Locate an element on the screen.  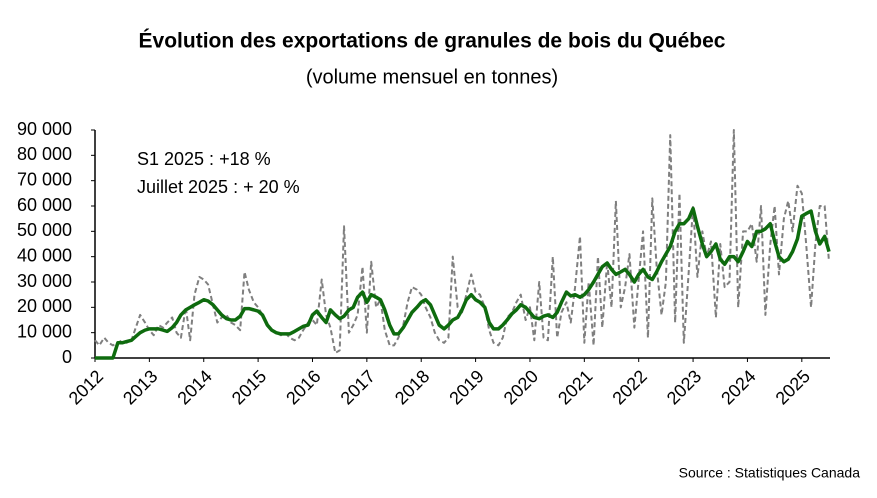
x-tick-label: 2020 is located at coordinates (521, 387).